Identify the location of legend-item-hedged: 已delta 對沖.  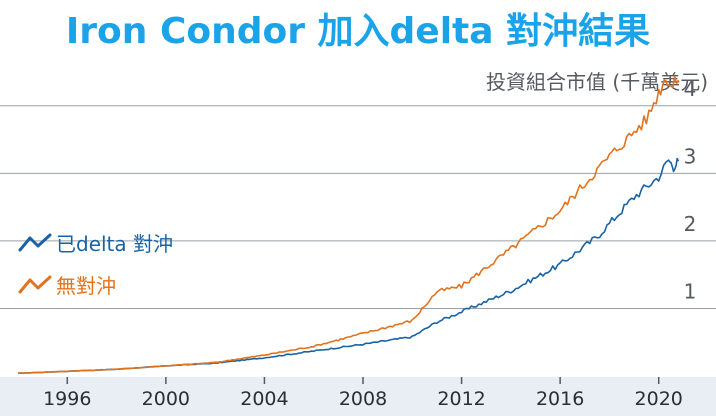
(95, 242).